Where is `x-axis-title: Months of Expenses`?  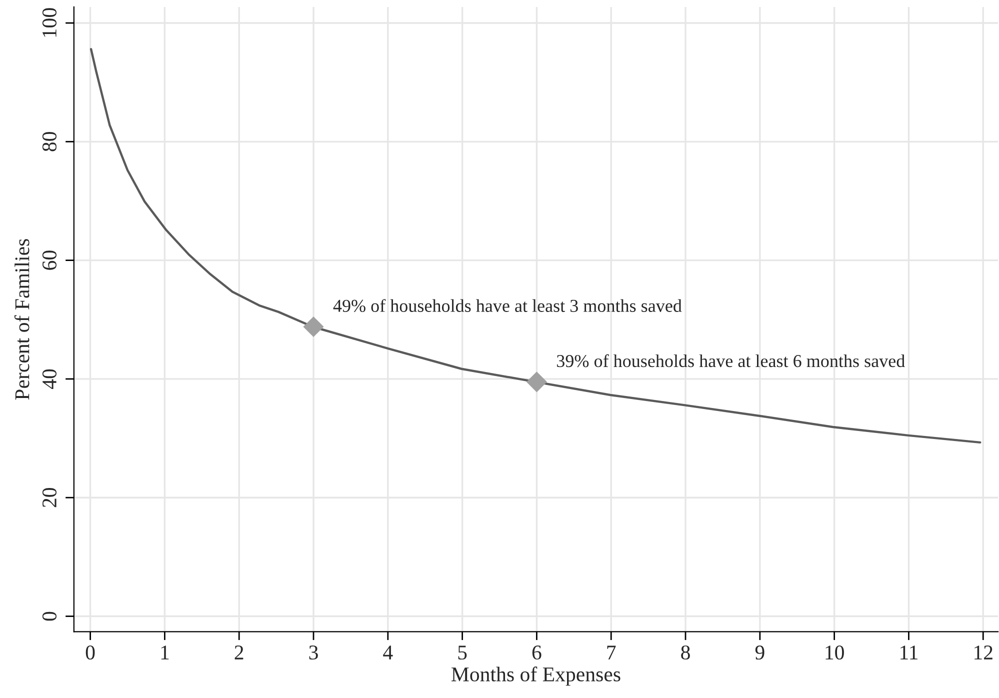
x-axis-title: Months of Expenses is located at coordinates (535, 676).